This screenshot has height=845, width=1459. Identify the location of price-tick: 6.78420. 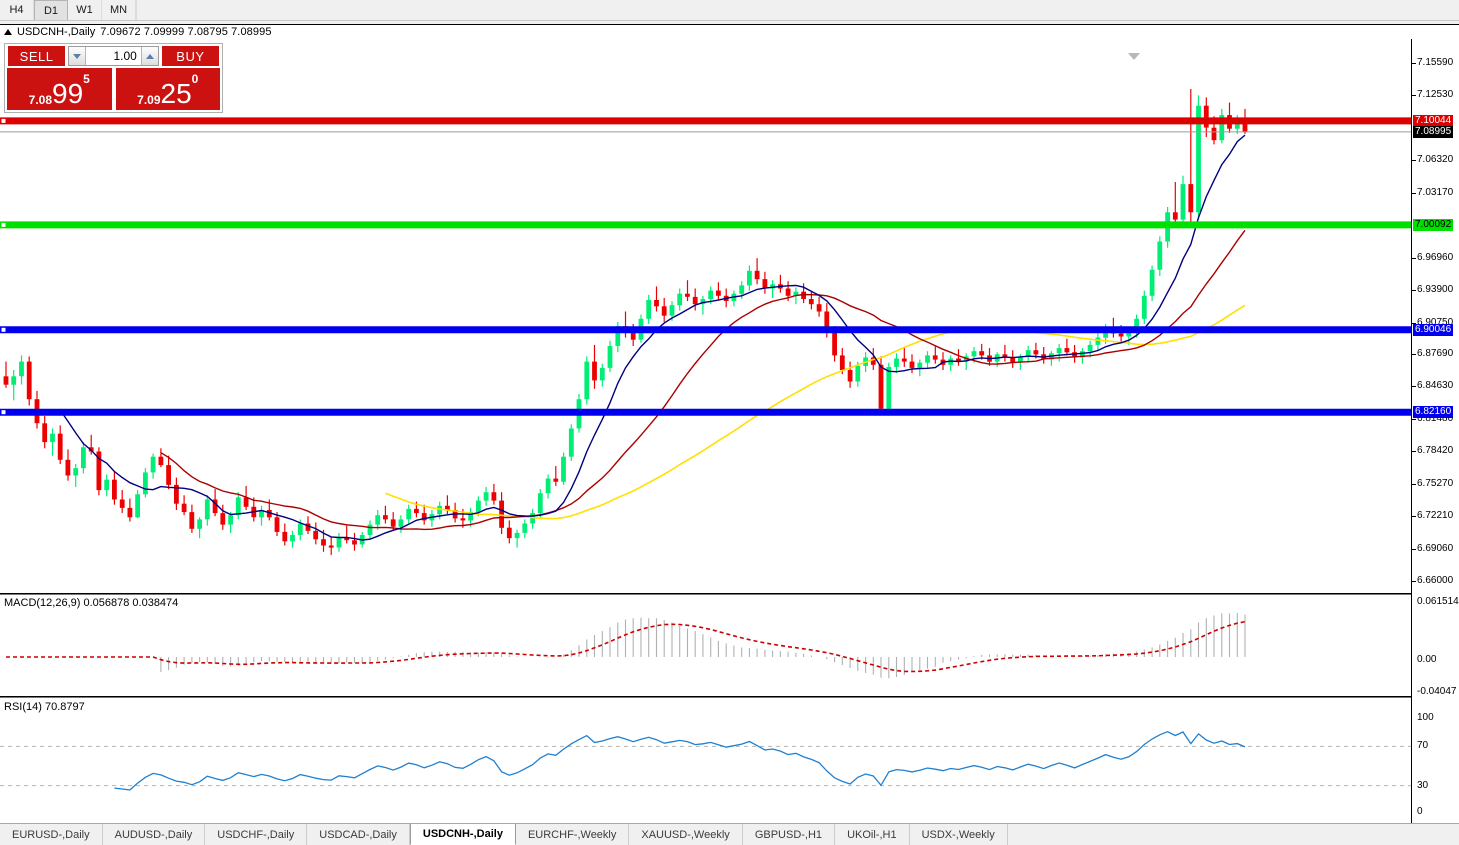
(1435, 451).